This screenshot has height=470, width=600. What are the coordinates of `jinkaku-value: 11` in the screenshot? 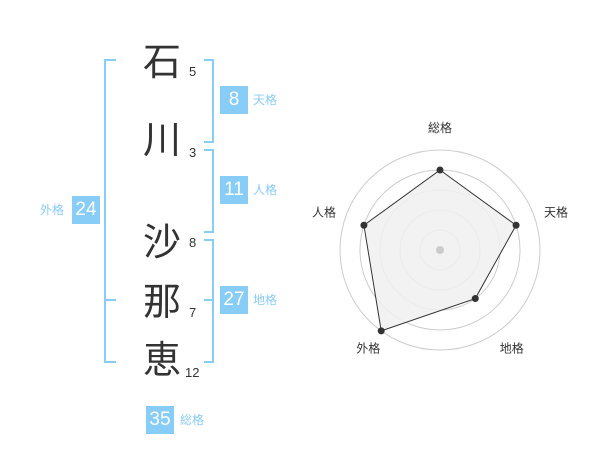 It's located at (234, 190).